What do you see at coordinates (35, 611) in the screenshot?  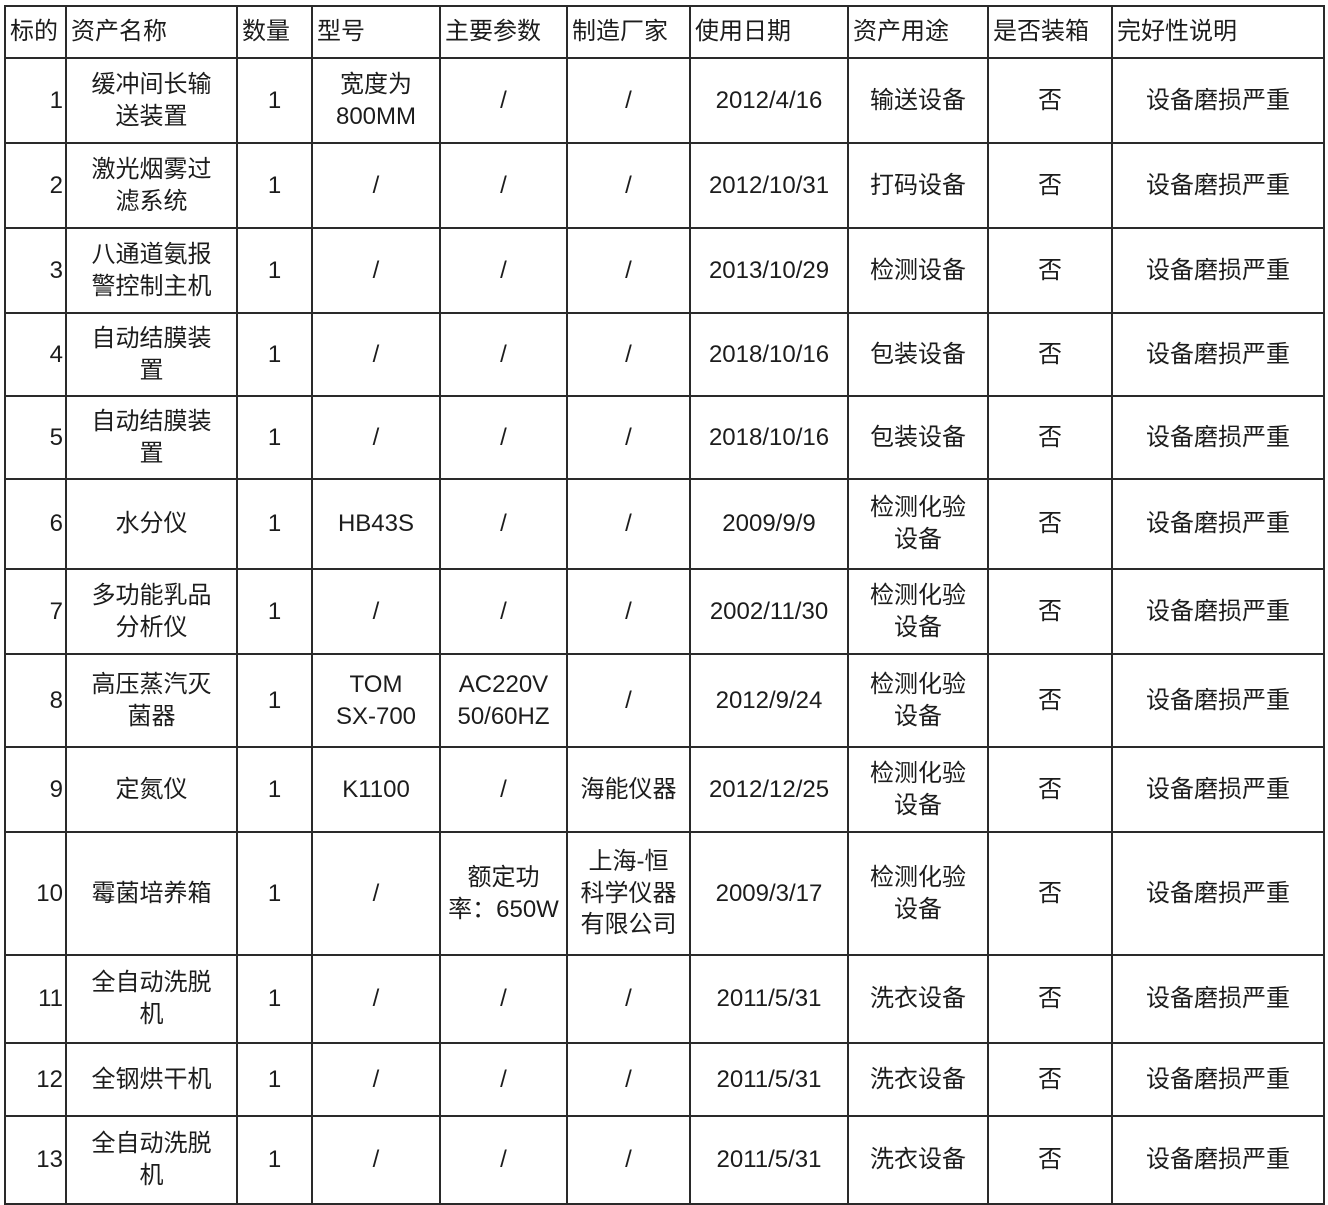 I see `cell-item-no: 7` at bounding box center [35, 611].